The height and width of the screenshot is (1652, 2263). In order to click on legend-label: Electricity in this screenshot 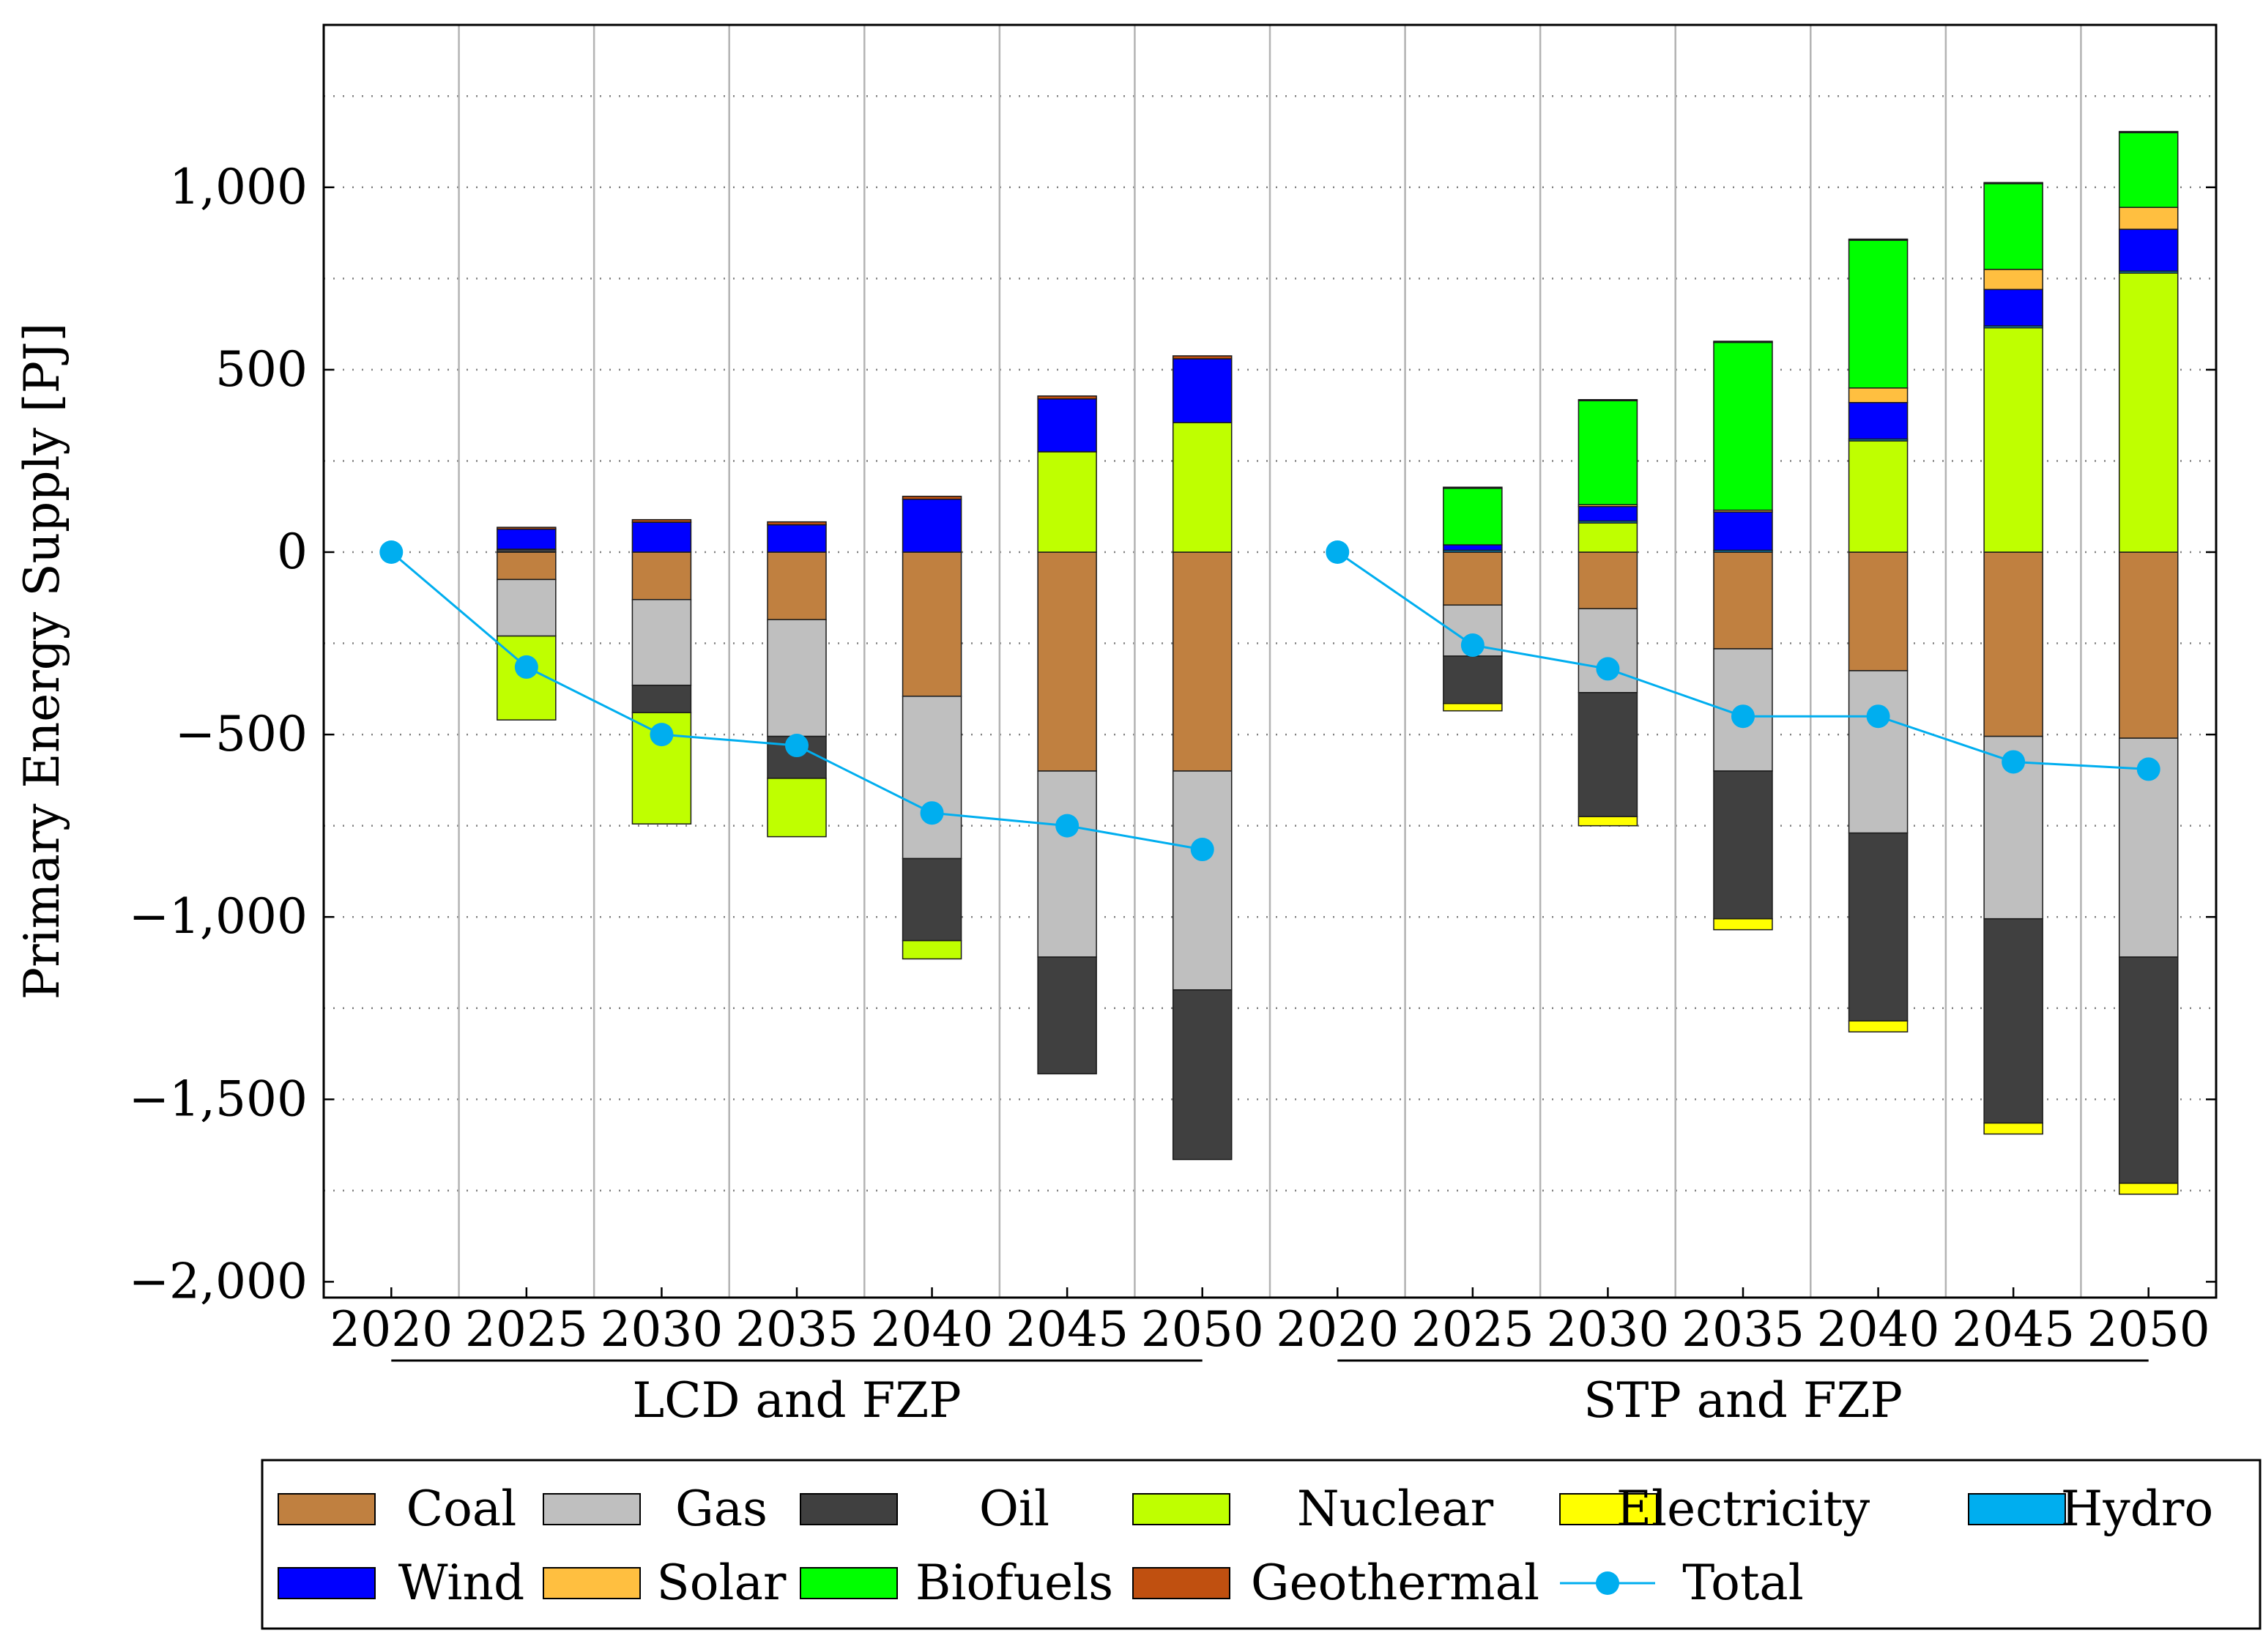, I will do `click(1743, 1509)`.